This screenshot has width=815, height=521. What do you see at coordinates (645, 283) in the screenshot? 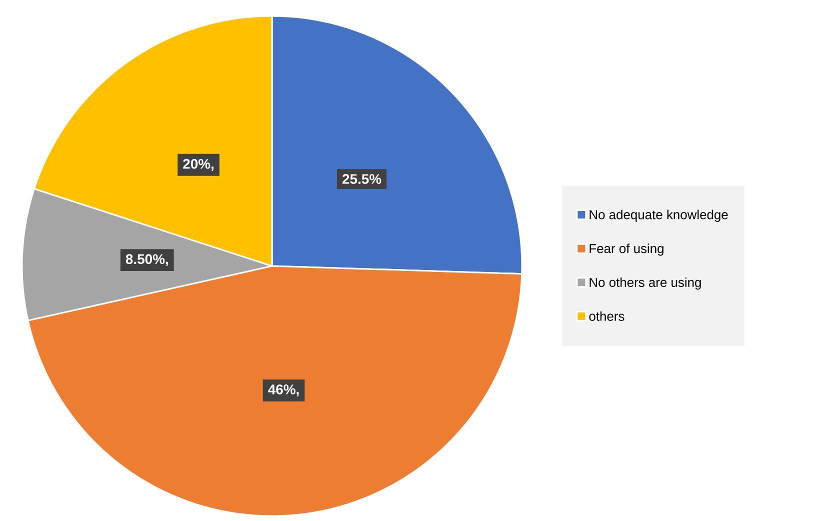
I see `legend-label: No others are using` at bounding box center [645, 283].